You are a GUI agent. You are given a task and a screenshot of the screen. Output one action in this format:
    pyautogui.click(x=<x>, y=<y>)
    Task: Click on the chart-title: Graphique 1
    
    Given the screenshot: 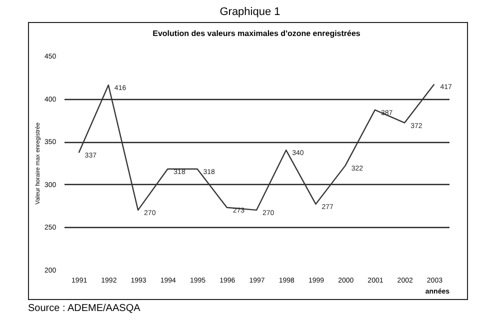 What is the action you would take?
    pyautogui.click(x=250, y=12)
    